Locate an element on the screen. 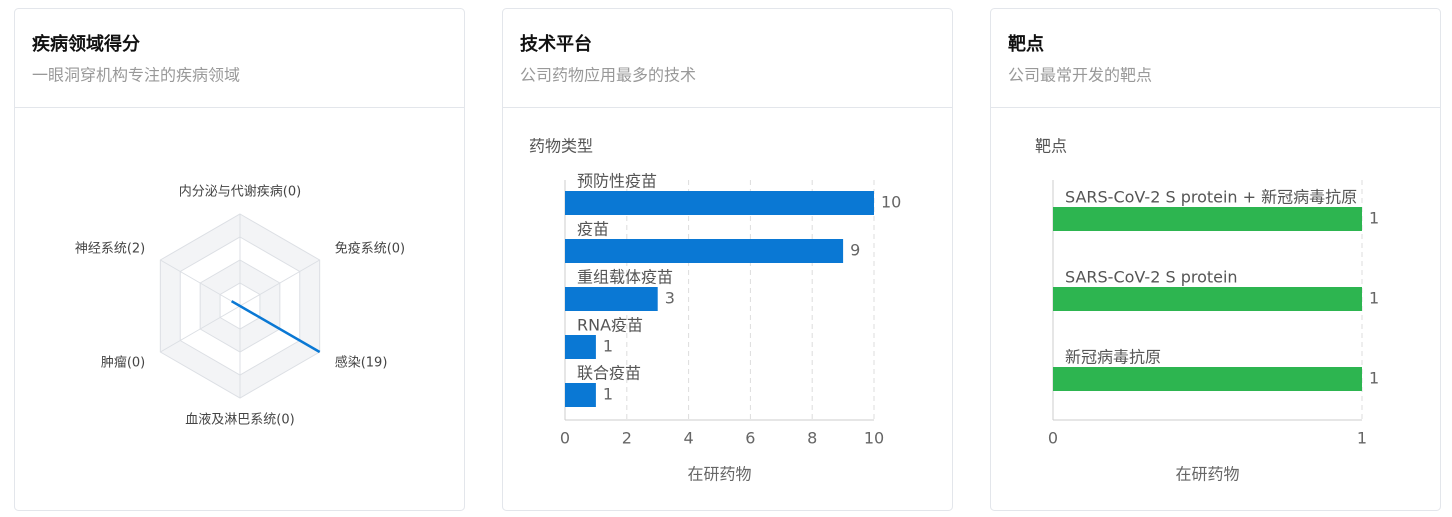 The height and width of the screenshot is (517, 1452). radar-label: 感染(19) is located at coordinates (361, 363).